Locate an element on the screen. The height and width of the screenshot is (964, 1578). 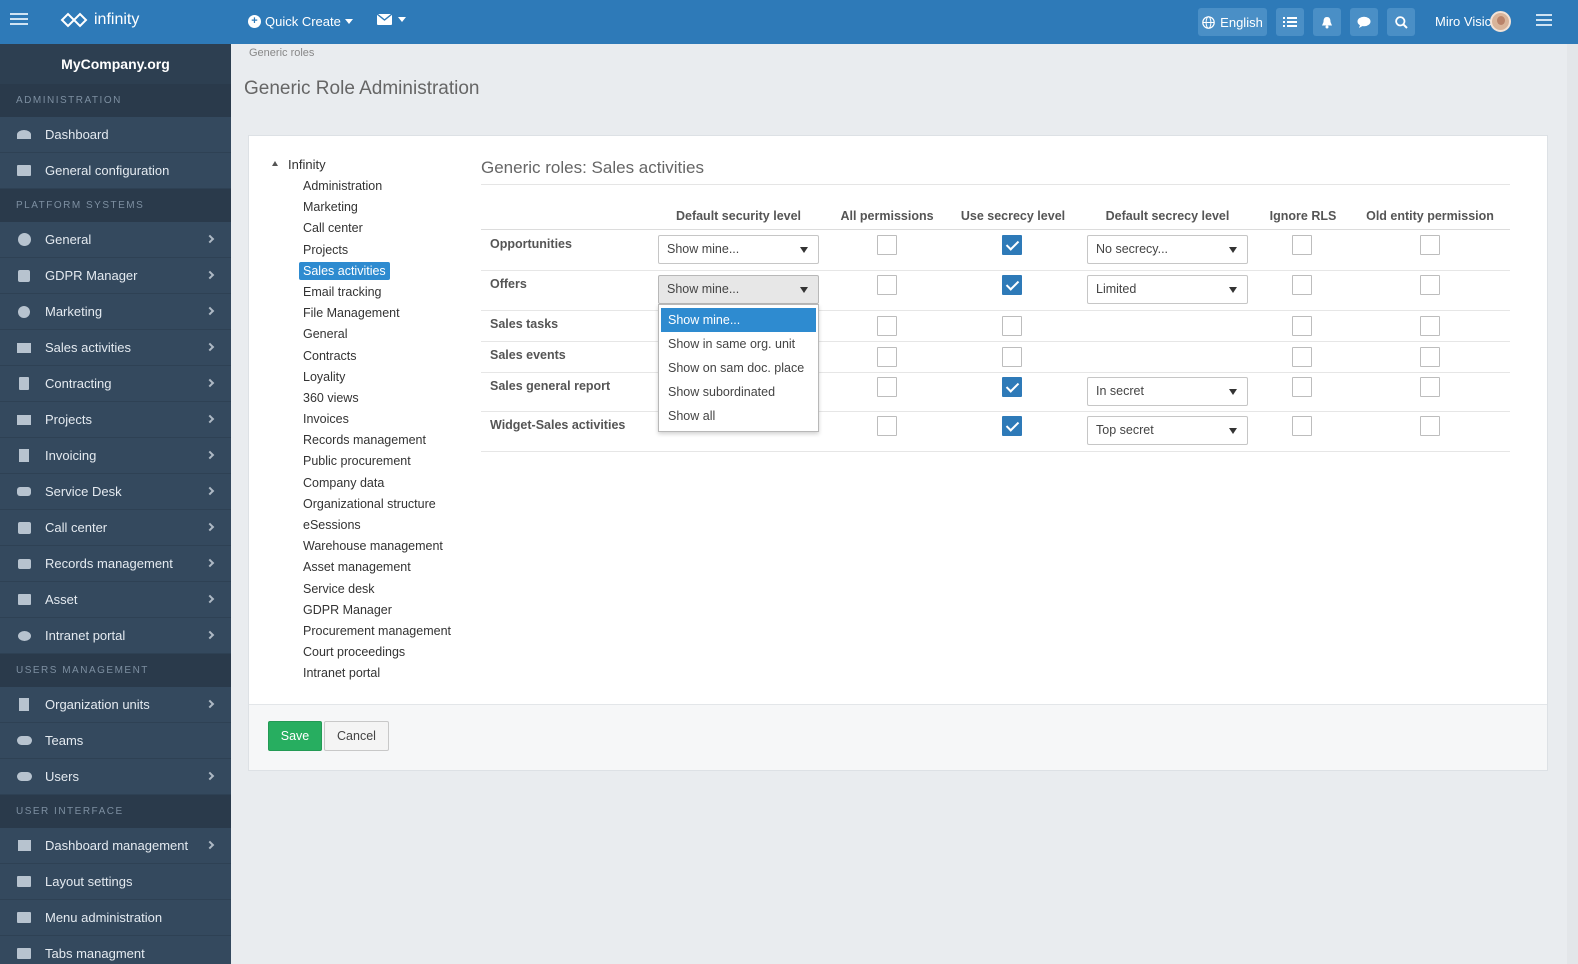
tree-item: Service desk is located at coordinates (377, 589).